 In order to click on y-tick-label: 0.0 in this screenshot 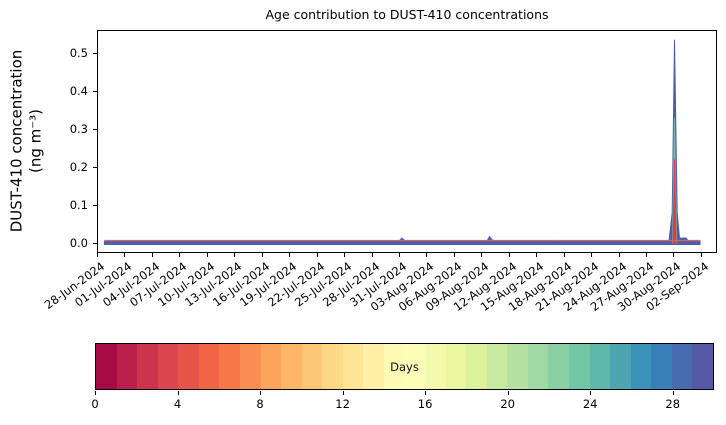, I will do `click(78, 243)`.